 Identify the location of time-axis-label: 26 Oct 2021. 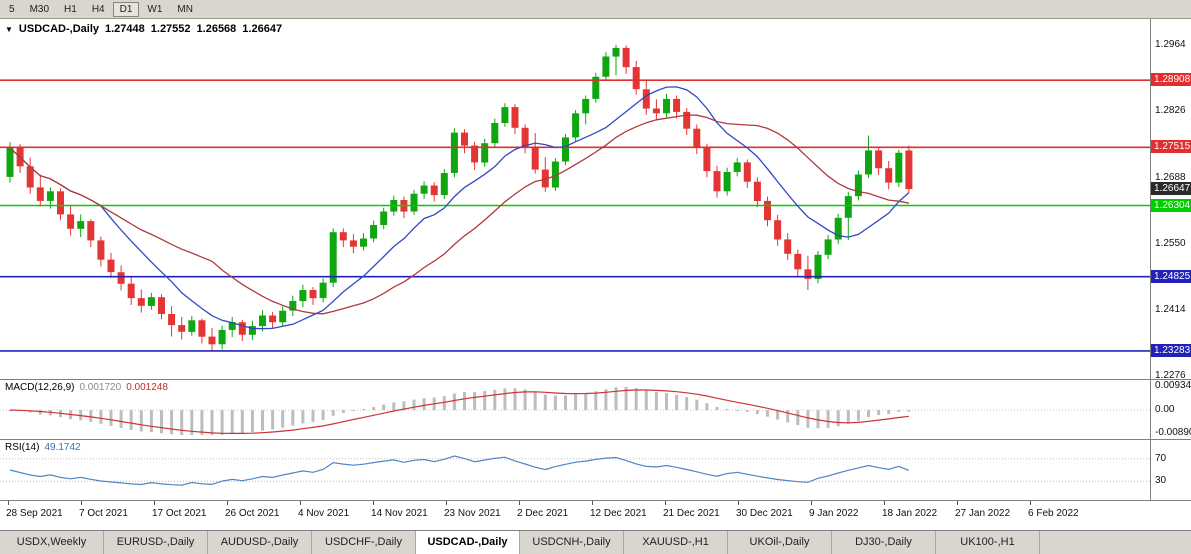
(252, 513).